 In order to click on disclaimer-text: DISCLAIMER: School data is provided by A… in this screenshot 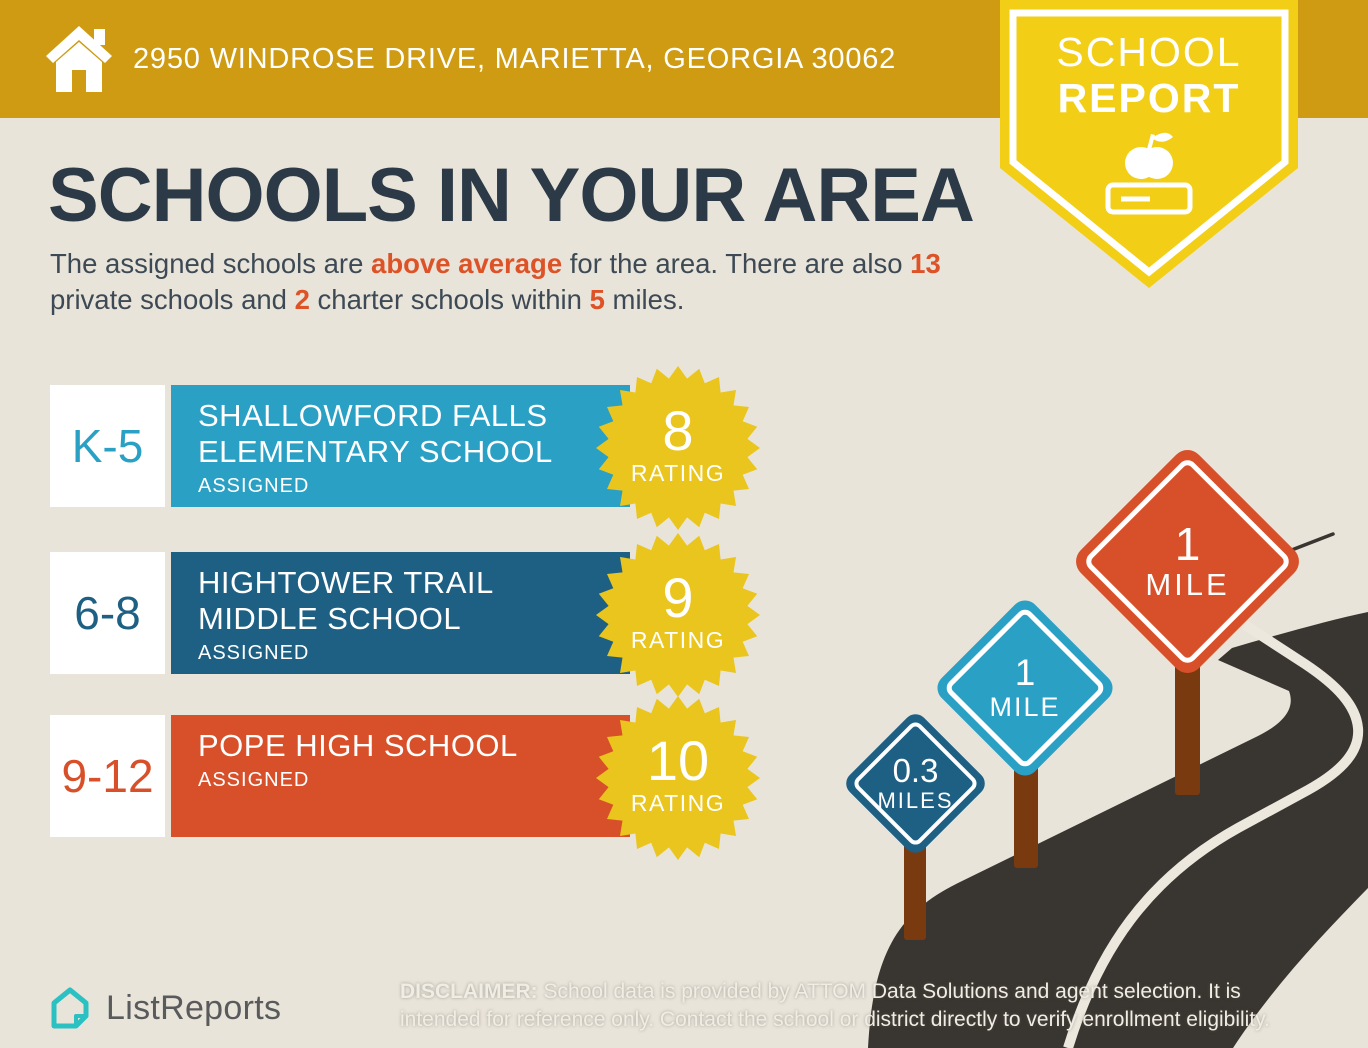, I will do `click(835, 1005)`.